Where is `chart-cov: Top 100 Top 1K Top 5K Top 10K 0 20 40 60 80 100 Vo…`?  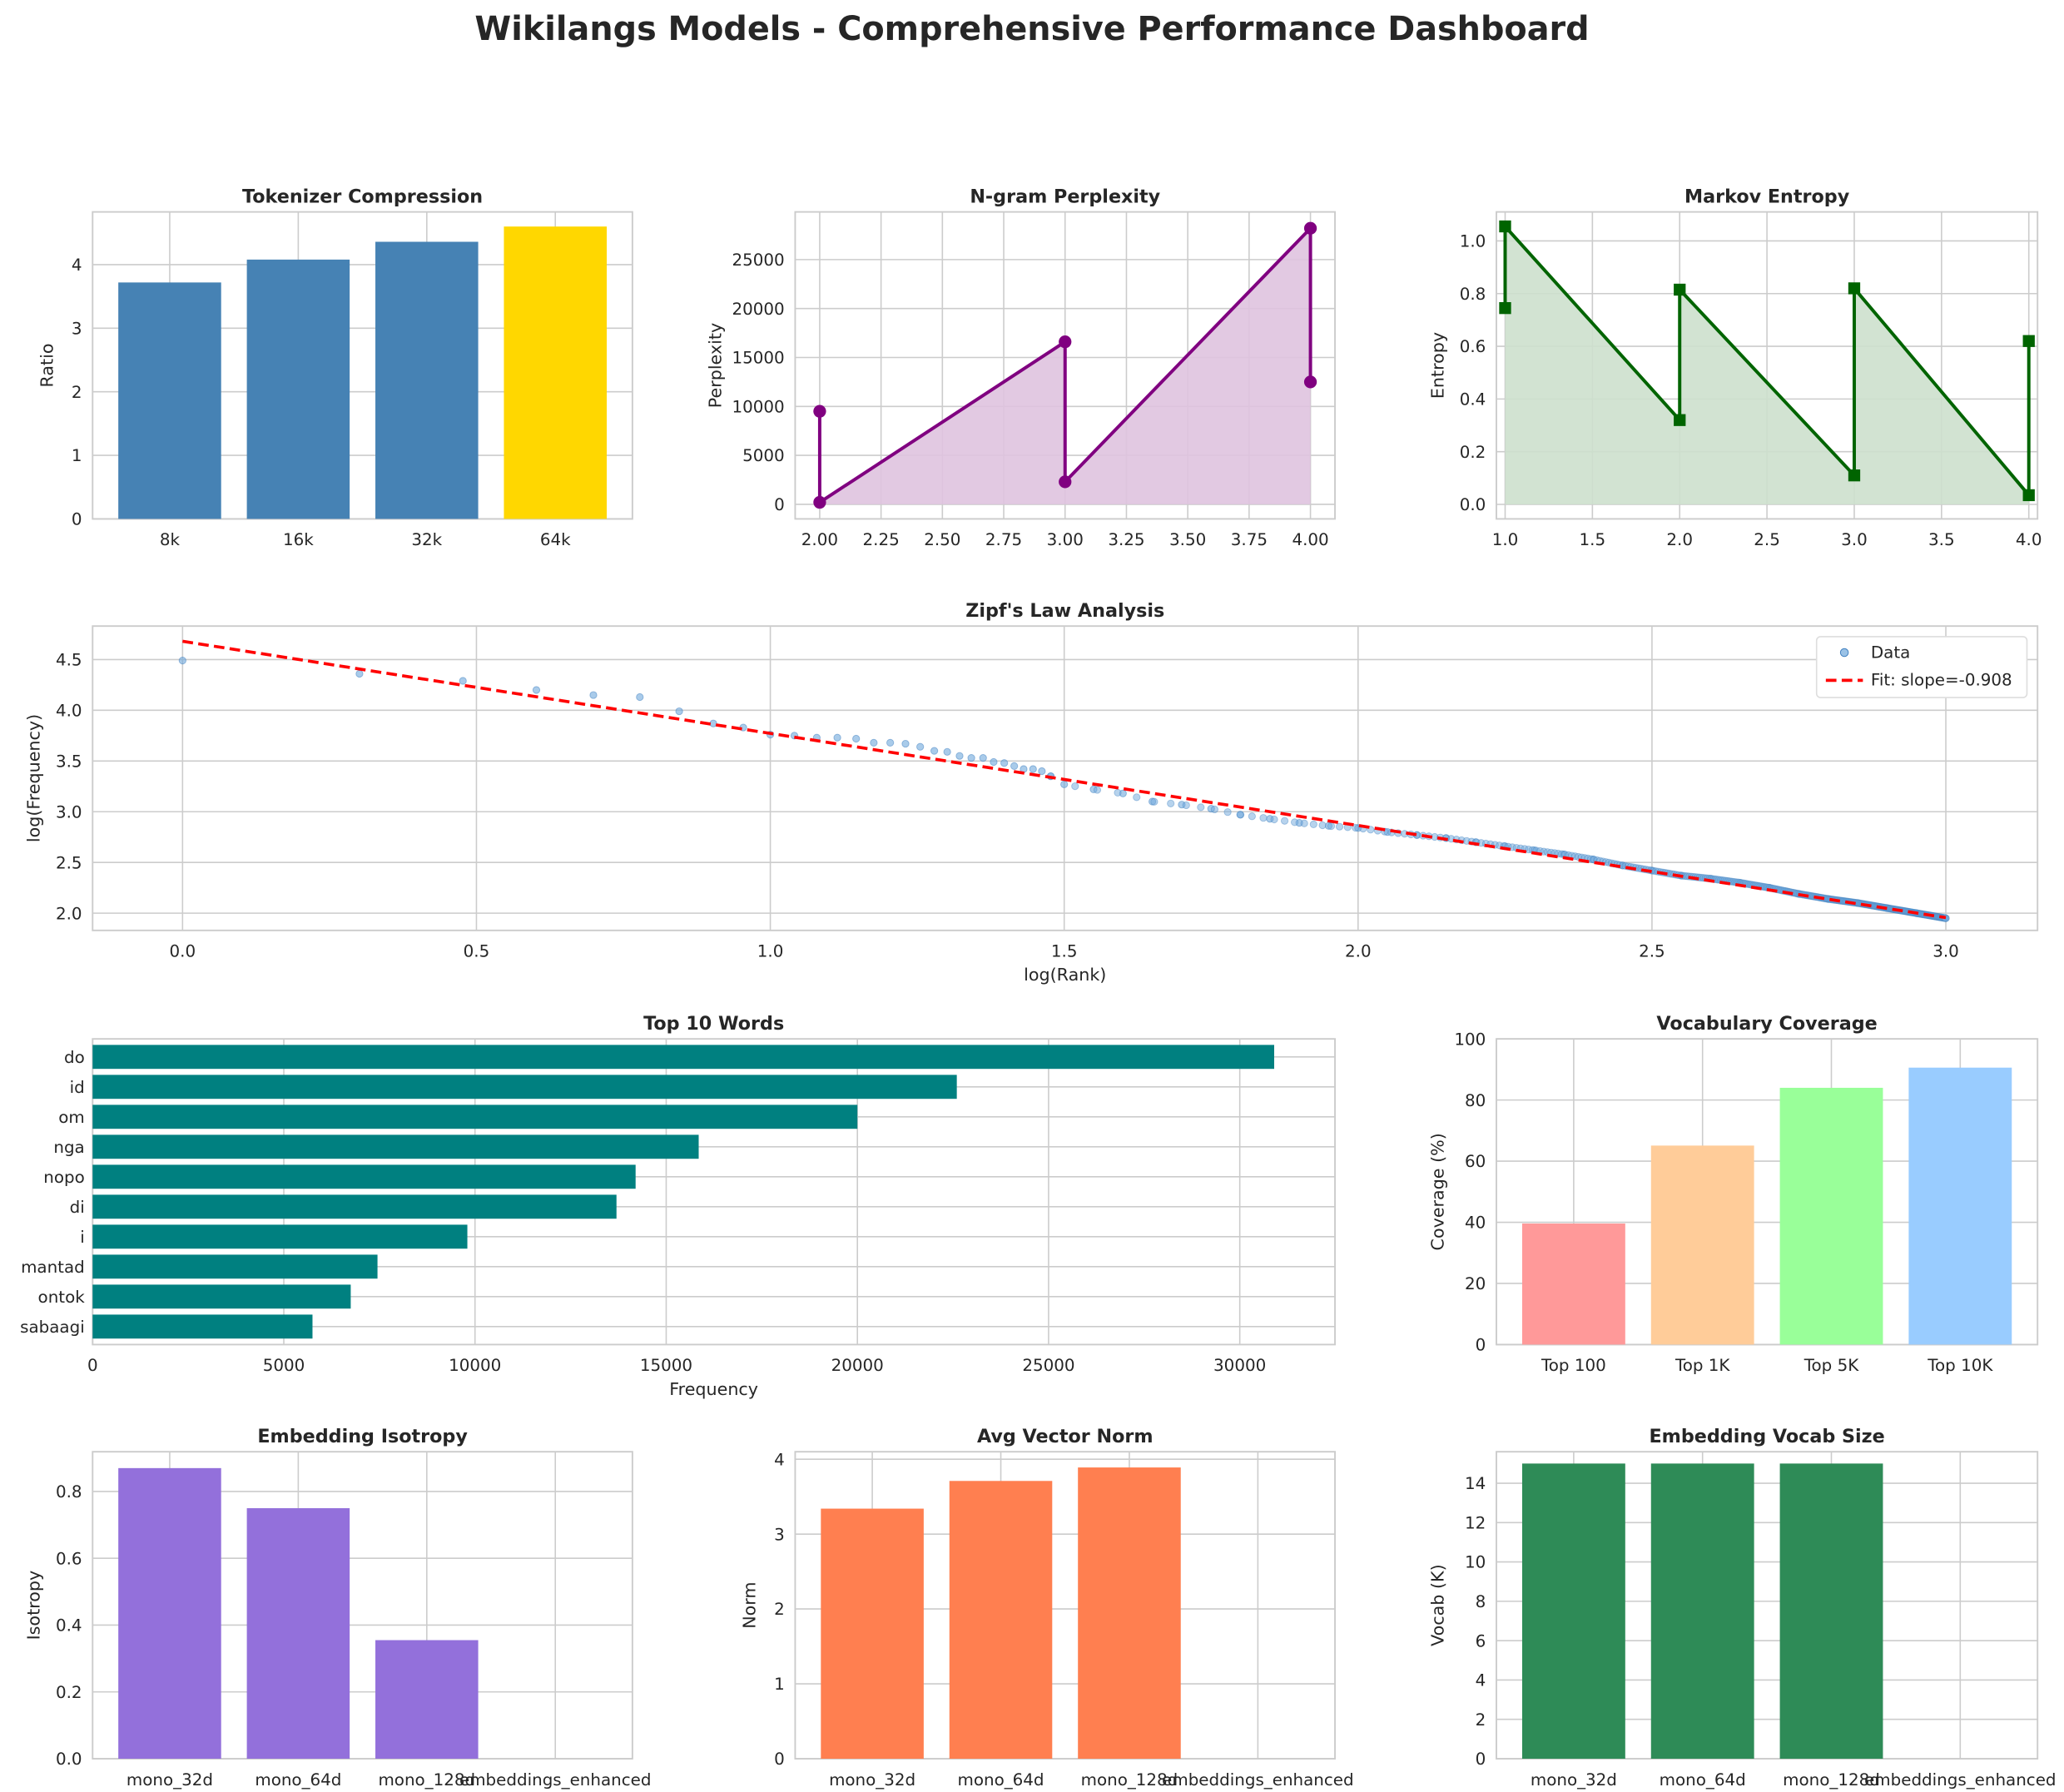
chart-cov: Top 100 Top 1K Top 5K Top 10K 0 20 40 60 80 100 Vo… is located at coordinates (1733, 1194).